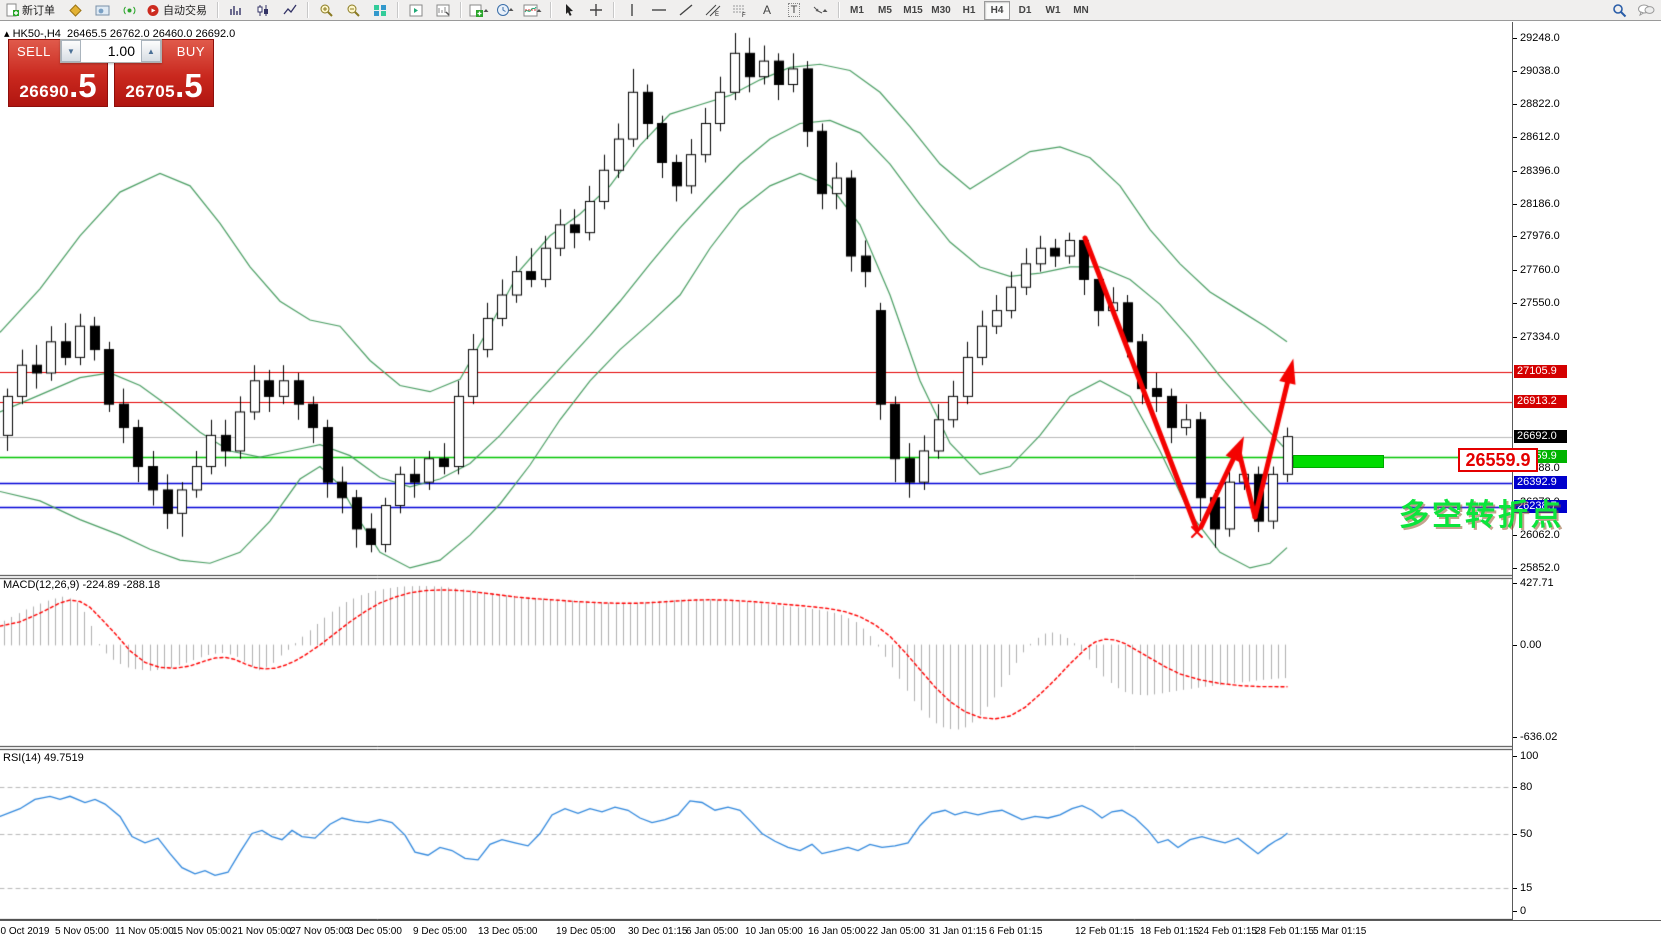 Image resolution: width=1661 pixels, height=941 pixels. Describe the element at coordinates (416, 10) in the screenshot. I see `strategy-tester-button` at that location.